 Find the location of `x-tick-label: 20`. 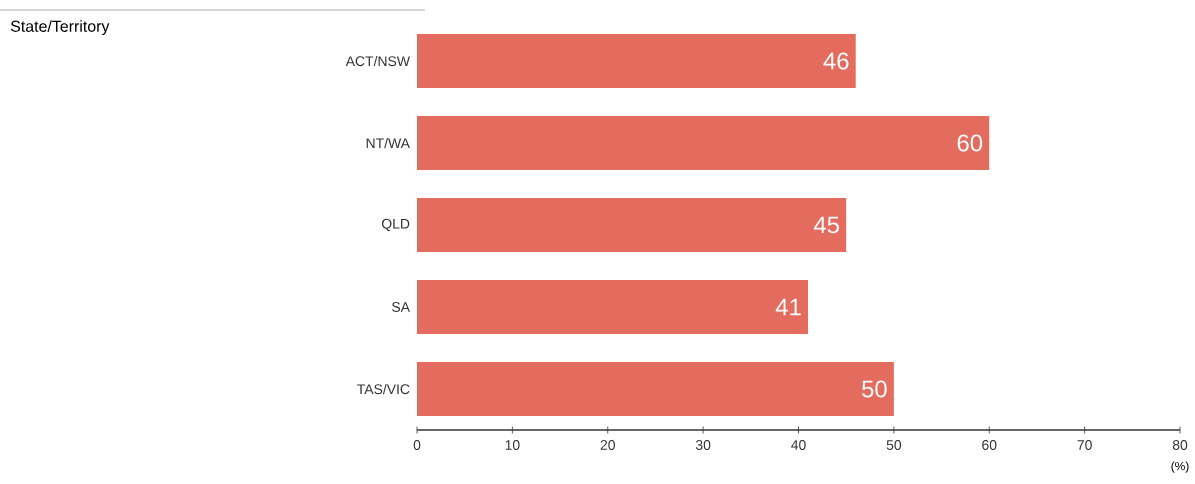

x-tick-label: 20 is located at coordinates (607, 445).